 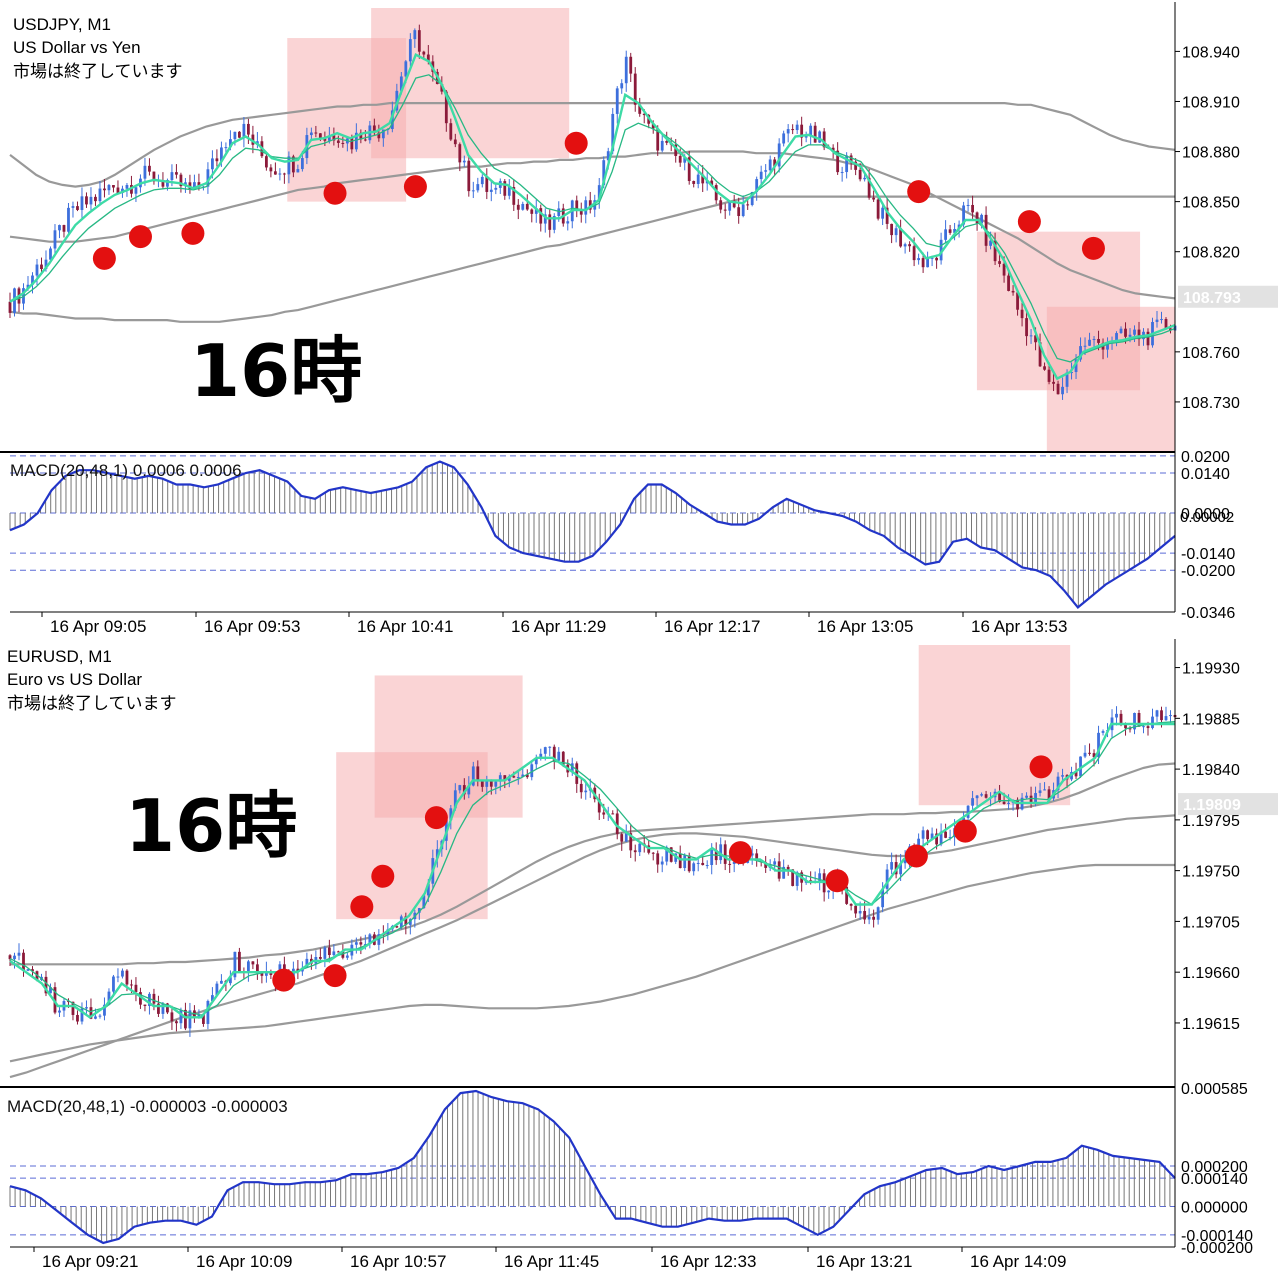 What do you see at coordinates (1214, 1089) in the screenshot?
I see `eurusd-macd-y-tick-label: 0.000585` at bounding box center [1214, 1089].